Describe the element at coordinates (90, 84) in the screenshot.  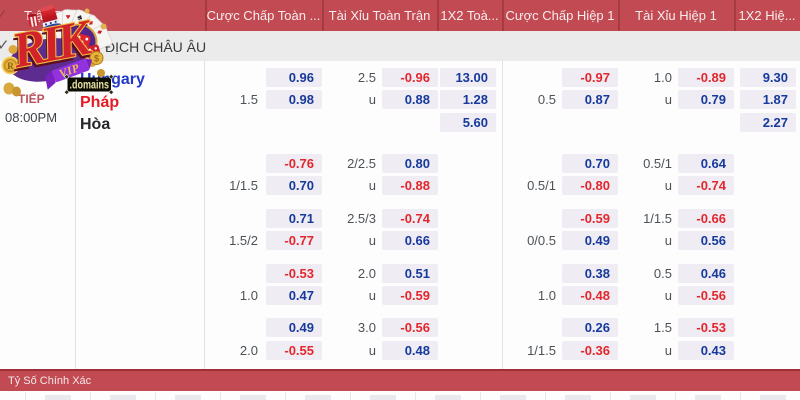
I see `svg-text: .domains` at that location.